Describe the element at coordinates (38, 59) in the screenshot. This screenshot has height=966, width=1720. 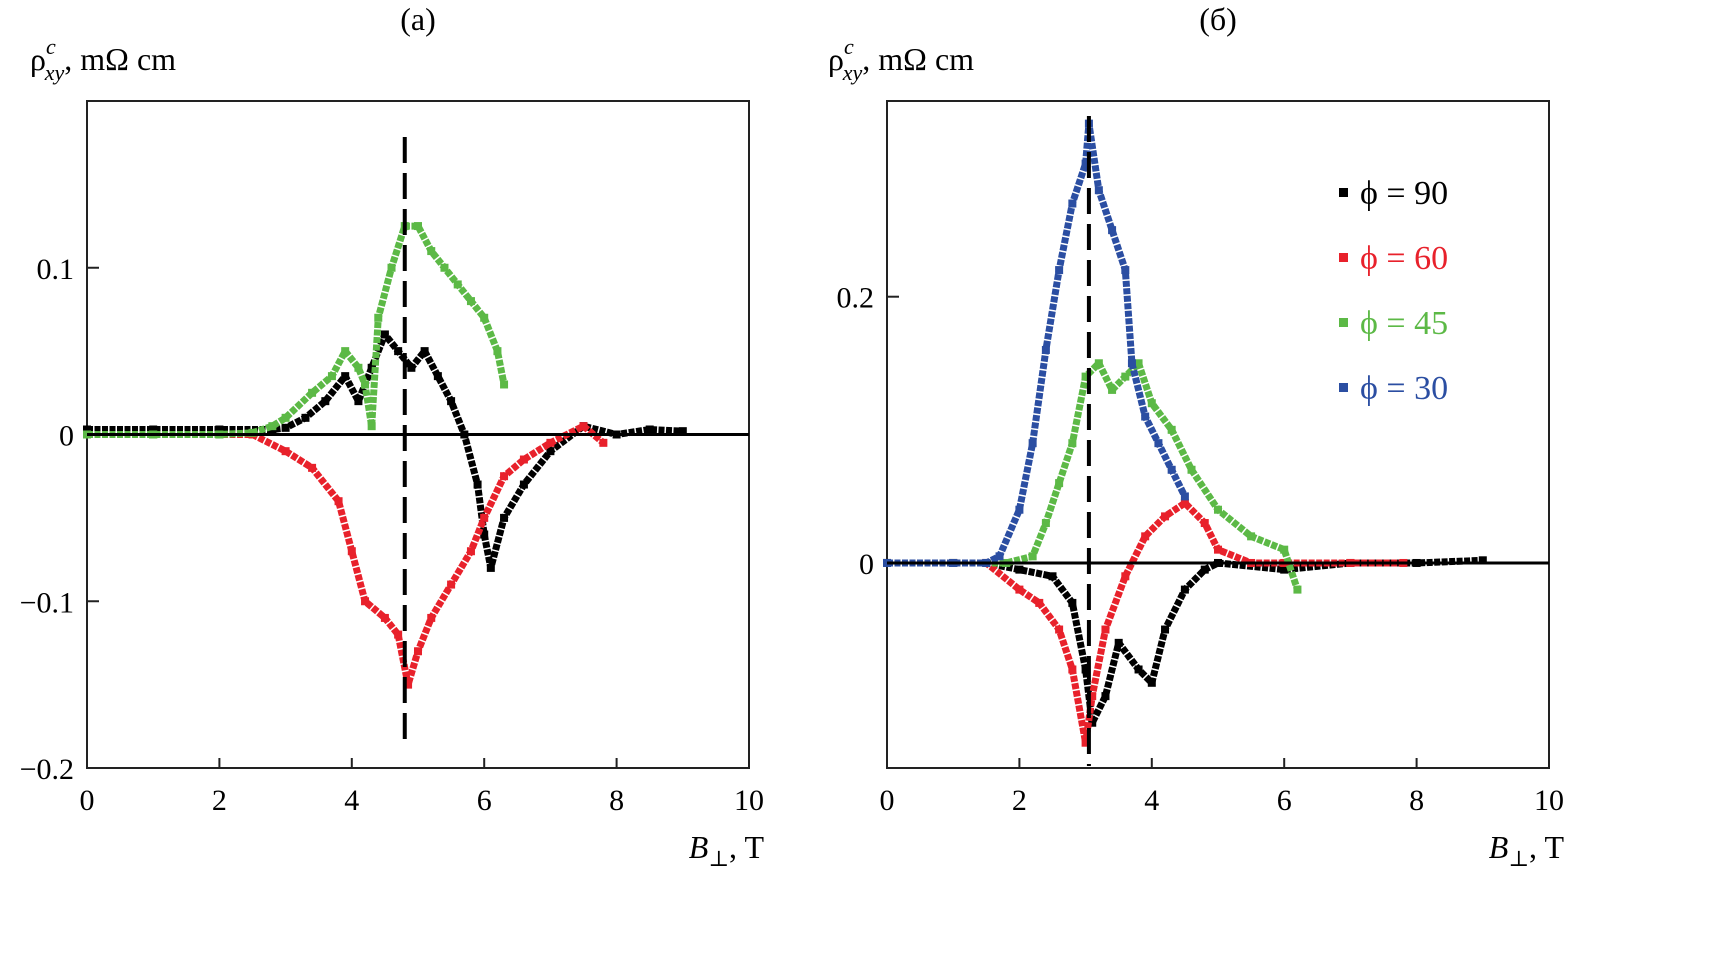
I see `y-label-symbol: ρ` at that location.